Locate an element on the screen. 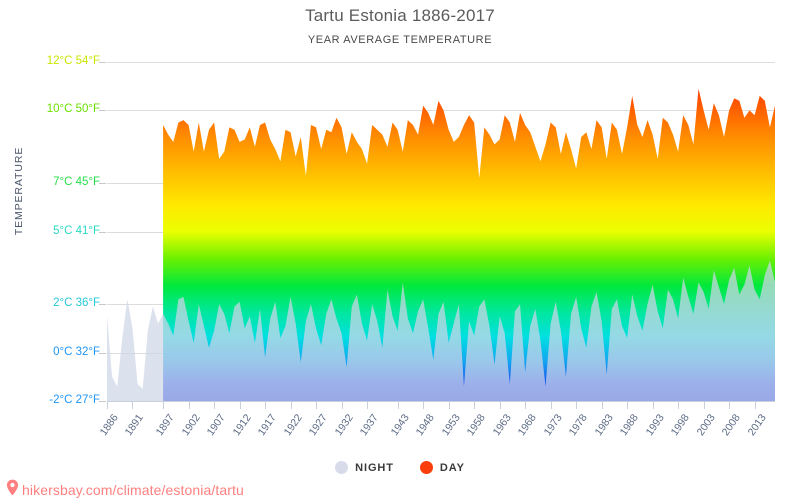 Image resolution: width=800 pixels, height=501 pixels. x-tick-label: 1937 is located at coordinates (369, 425).